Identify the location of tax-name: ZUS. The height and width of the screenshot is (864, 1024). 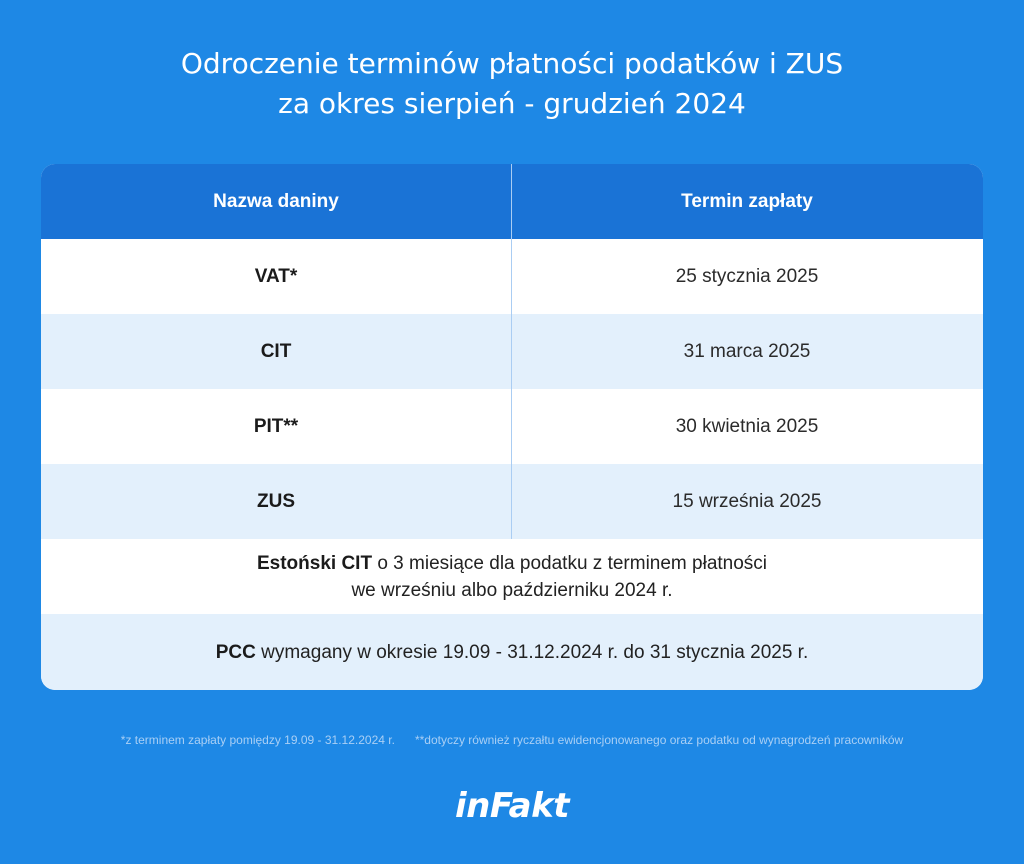
(276, 501).